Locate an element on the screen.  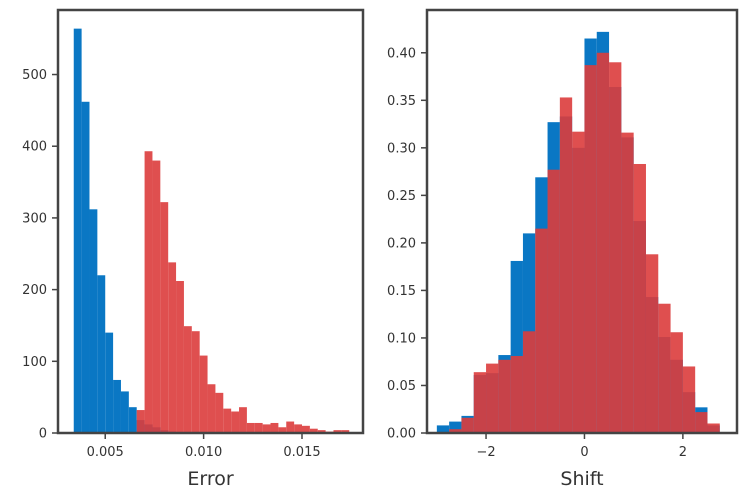
y-tick-label: 0.05 is located at coordinates (401, 386).